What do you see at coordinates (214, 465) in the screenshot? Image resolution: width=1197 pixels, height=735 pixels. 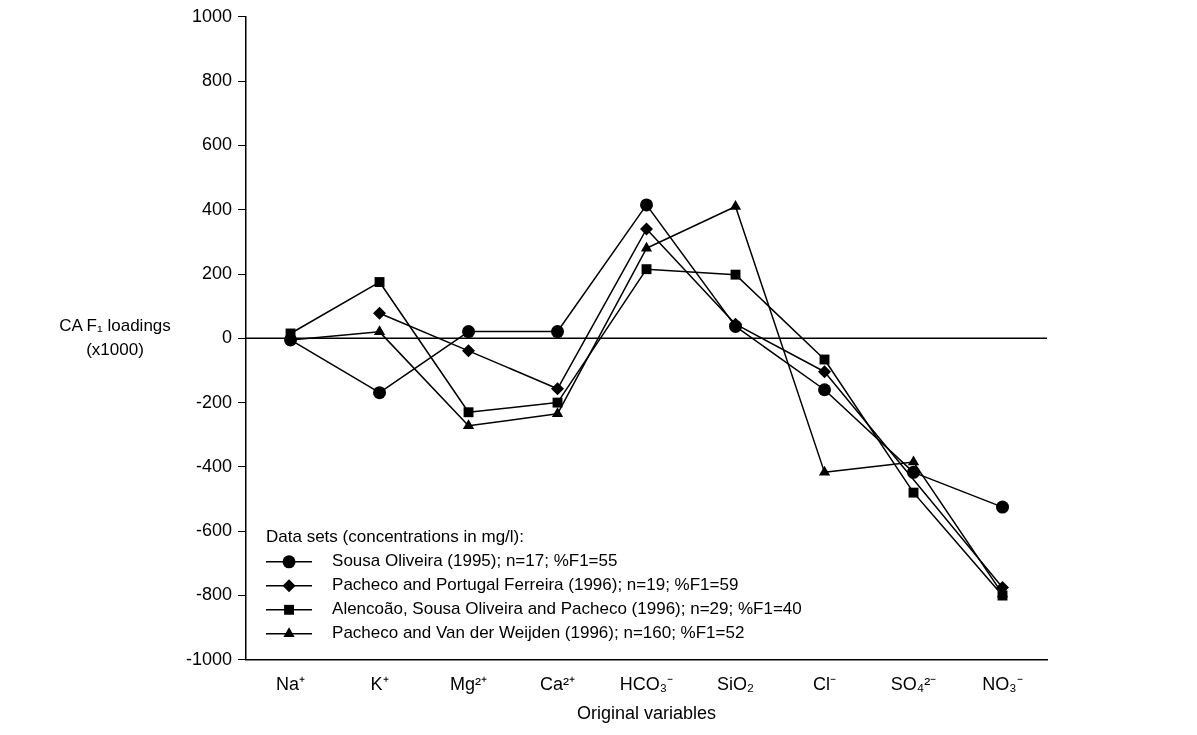 I see `y-tick-label: -400` at bounding box center [214, 465].